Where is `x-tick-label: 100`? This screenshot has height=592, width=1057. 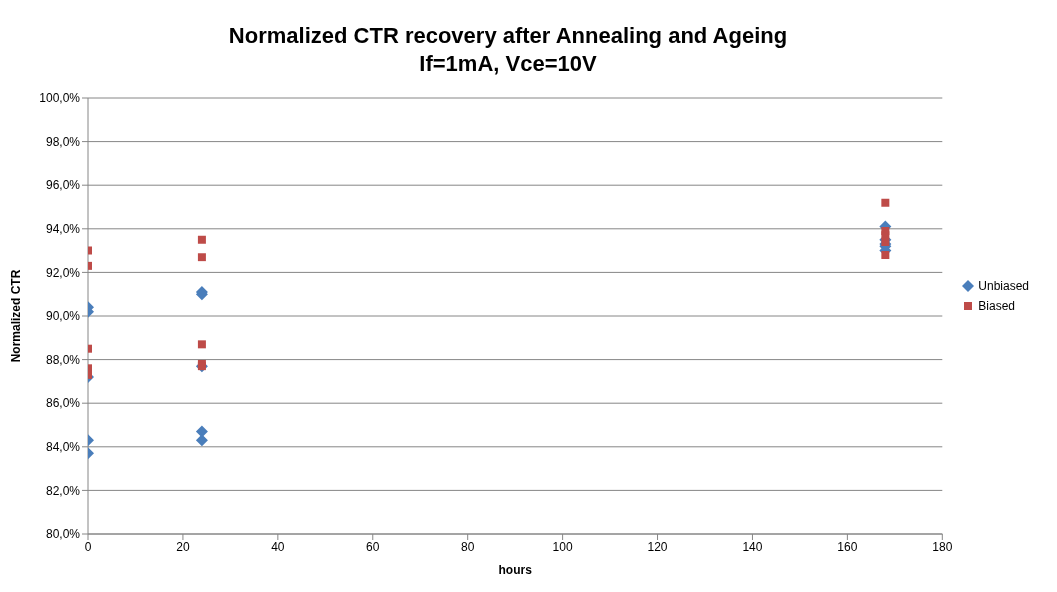
x-tick-label: 100 is located at coordinates (562, 546).